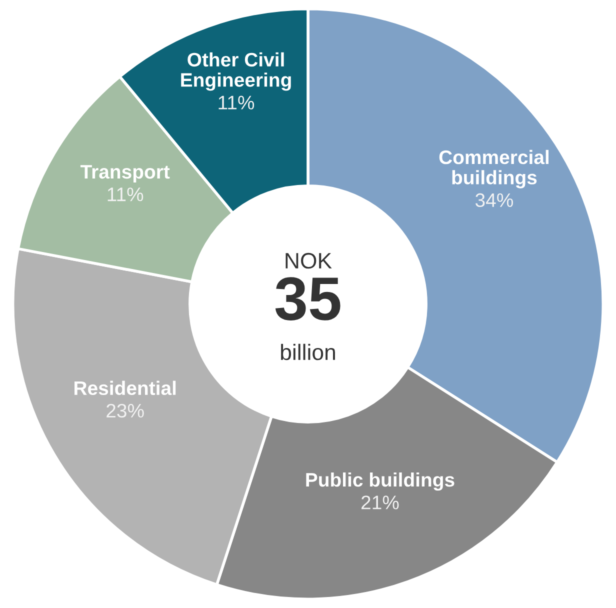  I want to click on data-label: 23%, so click(125, 411).